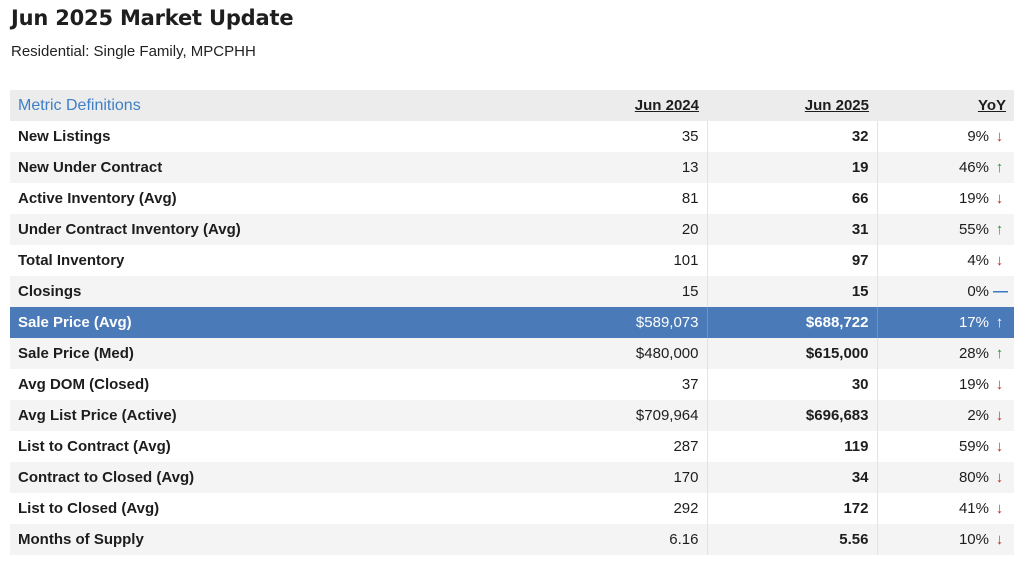 Image resolution: width=1024 pixels, height=567 pixels. I want to click on table-row: New Under Contract 13 19 46% ↑, so click(512, 167).